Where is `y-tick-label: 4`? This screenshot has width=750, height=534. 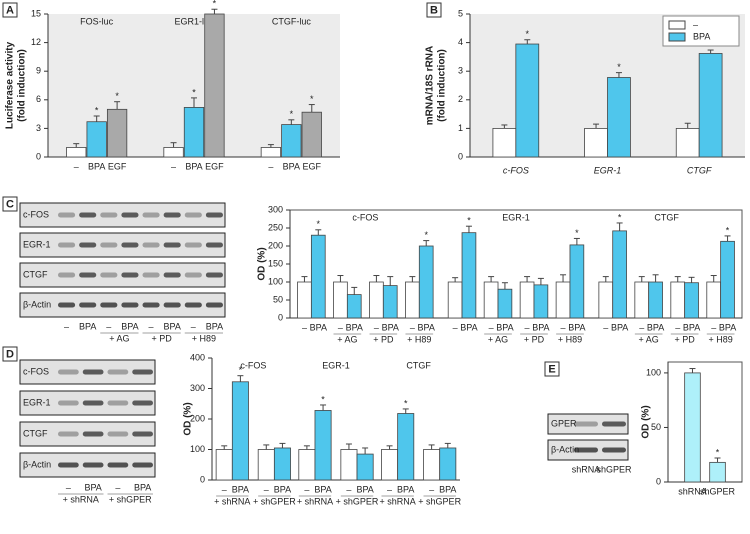
y-tick-label: 4 is located at coordinates (460, 42).